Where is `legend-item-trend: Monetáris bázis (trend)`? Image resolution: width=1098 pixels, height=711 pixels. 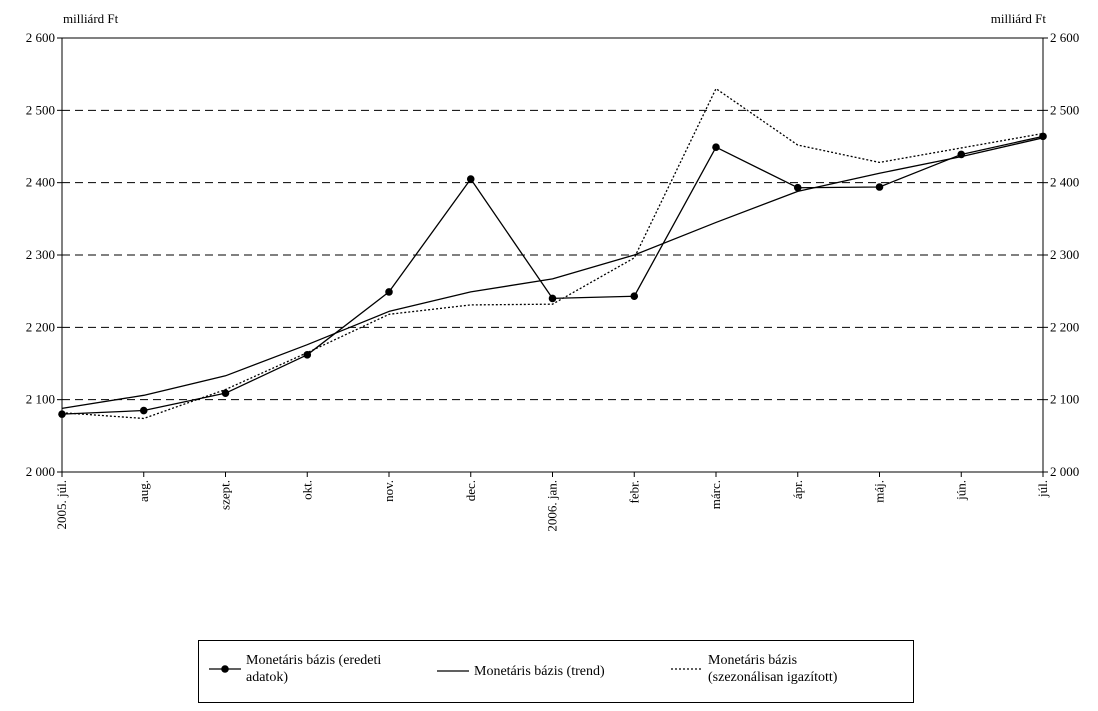 legend-item-trend: Monetáris bázis (trend) is located at coordinates (520, 671).